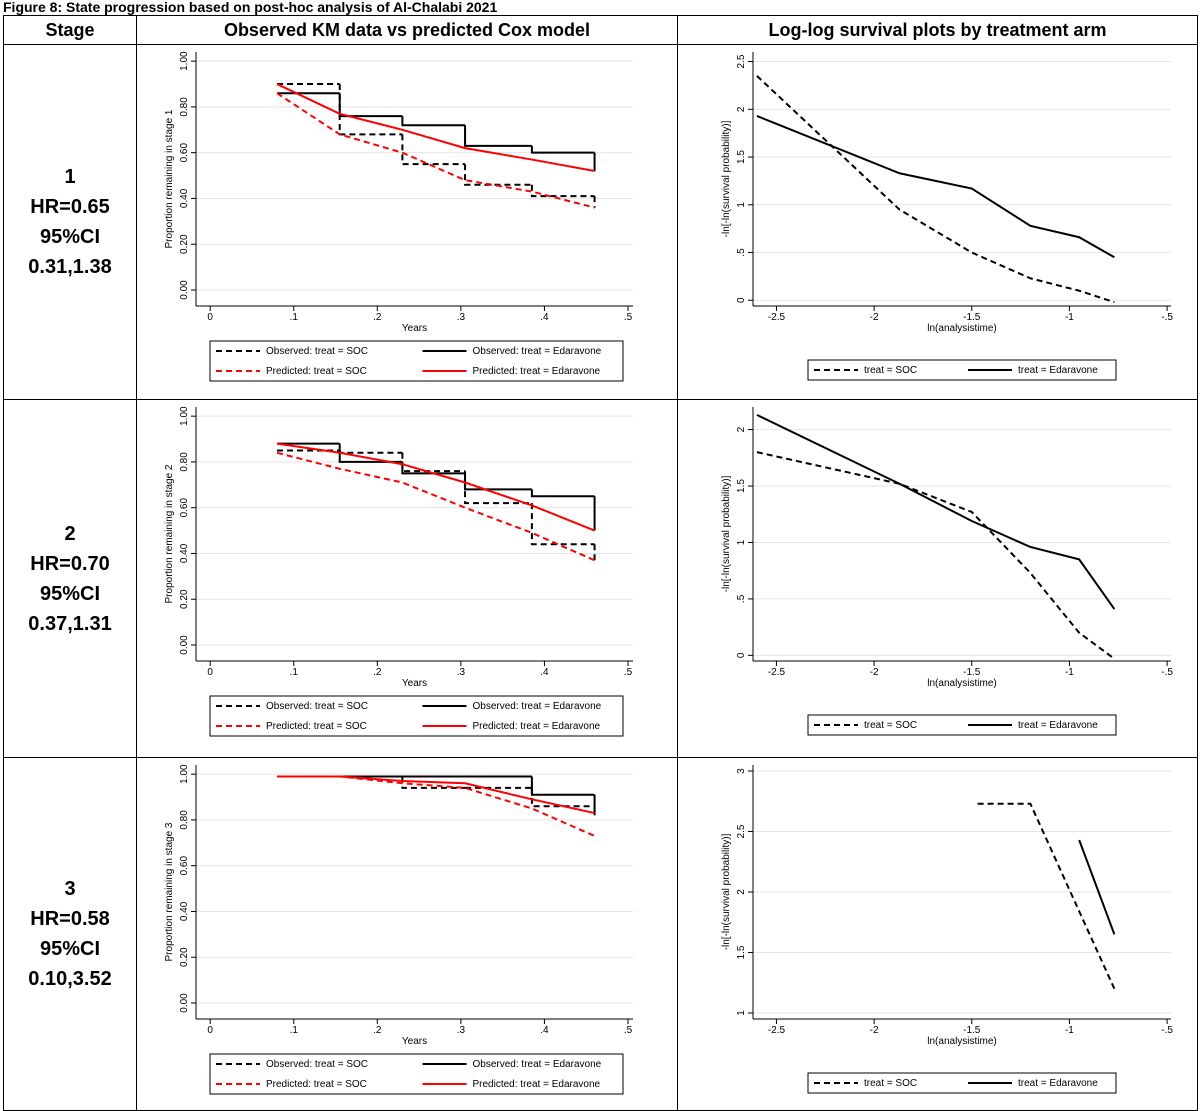 The width and height of the screenshot is (1200, 1111). Describe the element at coordinates (70, 207) in the screenshot. I see `stage-hr: HR=0.65` at that location.